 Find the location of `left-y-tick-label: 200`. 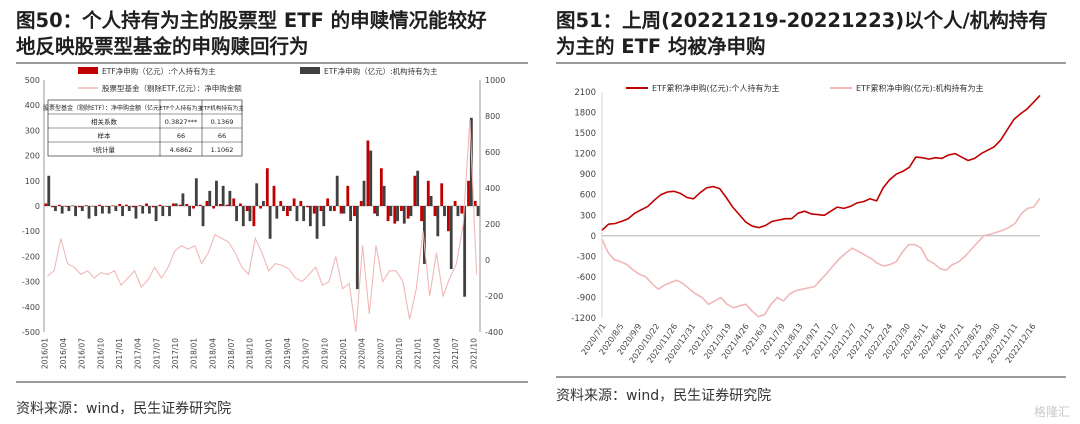

left-y-tick-label: 200 is located at coordinates (32, 156).